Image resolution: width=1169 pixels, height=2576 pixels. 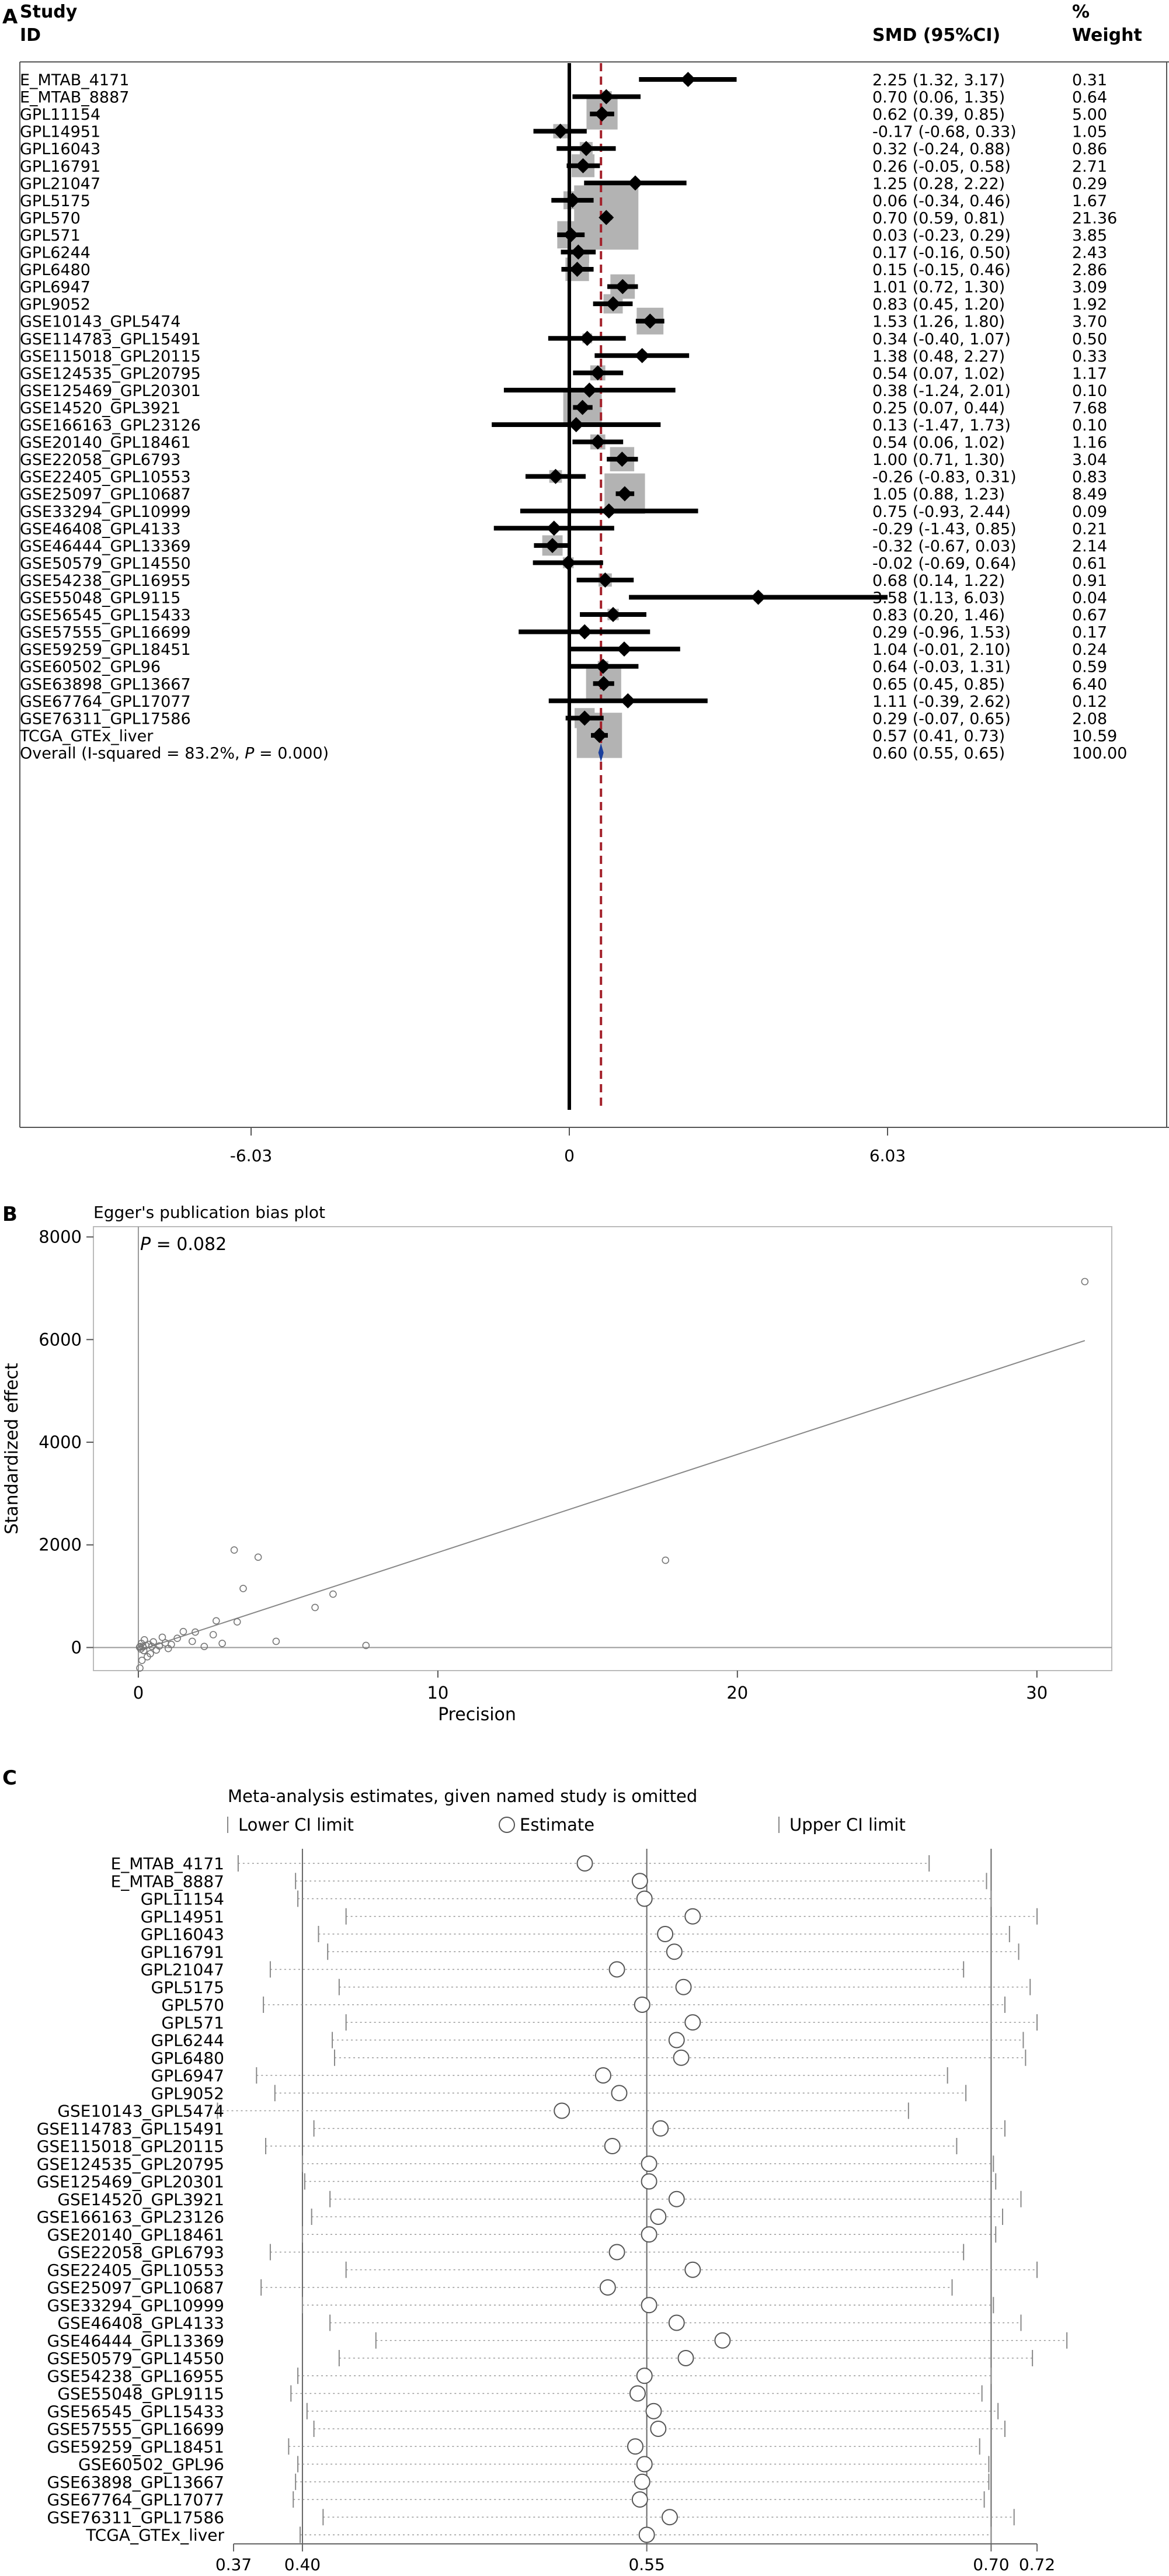 I want to click on overall-label: Overall (I-squared = 83.2%, P = 0.000), so click(x=174, y=753).